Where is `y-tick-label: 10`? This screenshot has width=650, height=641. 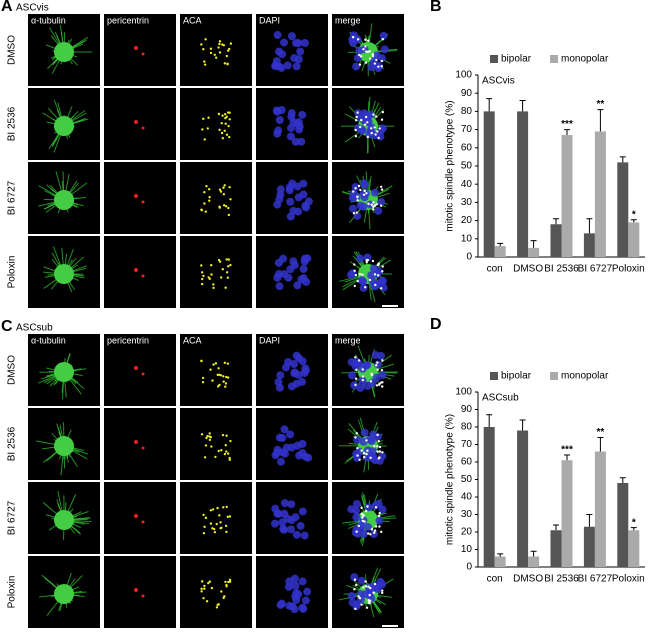 y-tick-label: 10 is located at coordinates (467, 549).